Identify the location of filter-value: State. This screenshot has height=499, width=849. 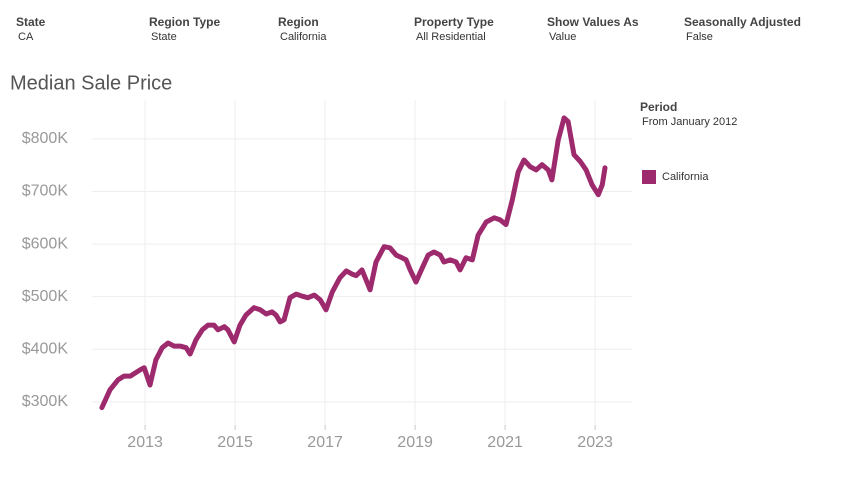
(164, 37).